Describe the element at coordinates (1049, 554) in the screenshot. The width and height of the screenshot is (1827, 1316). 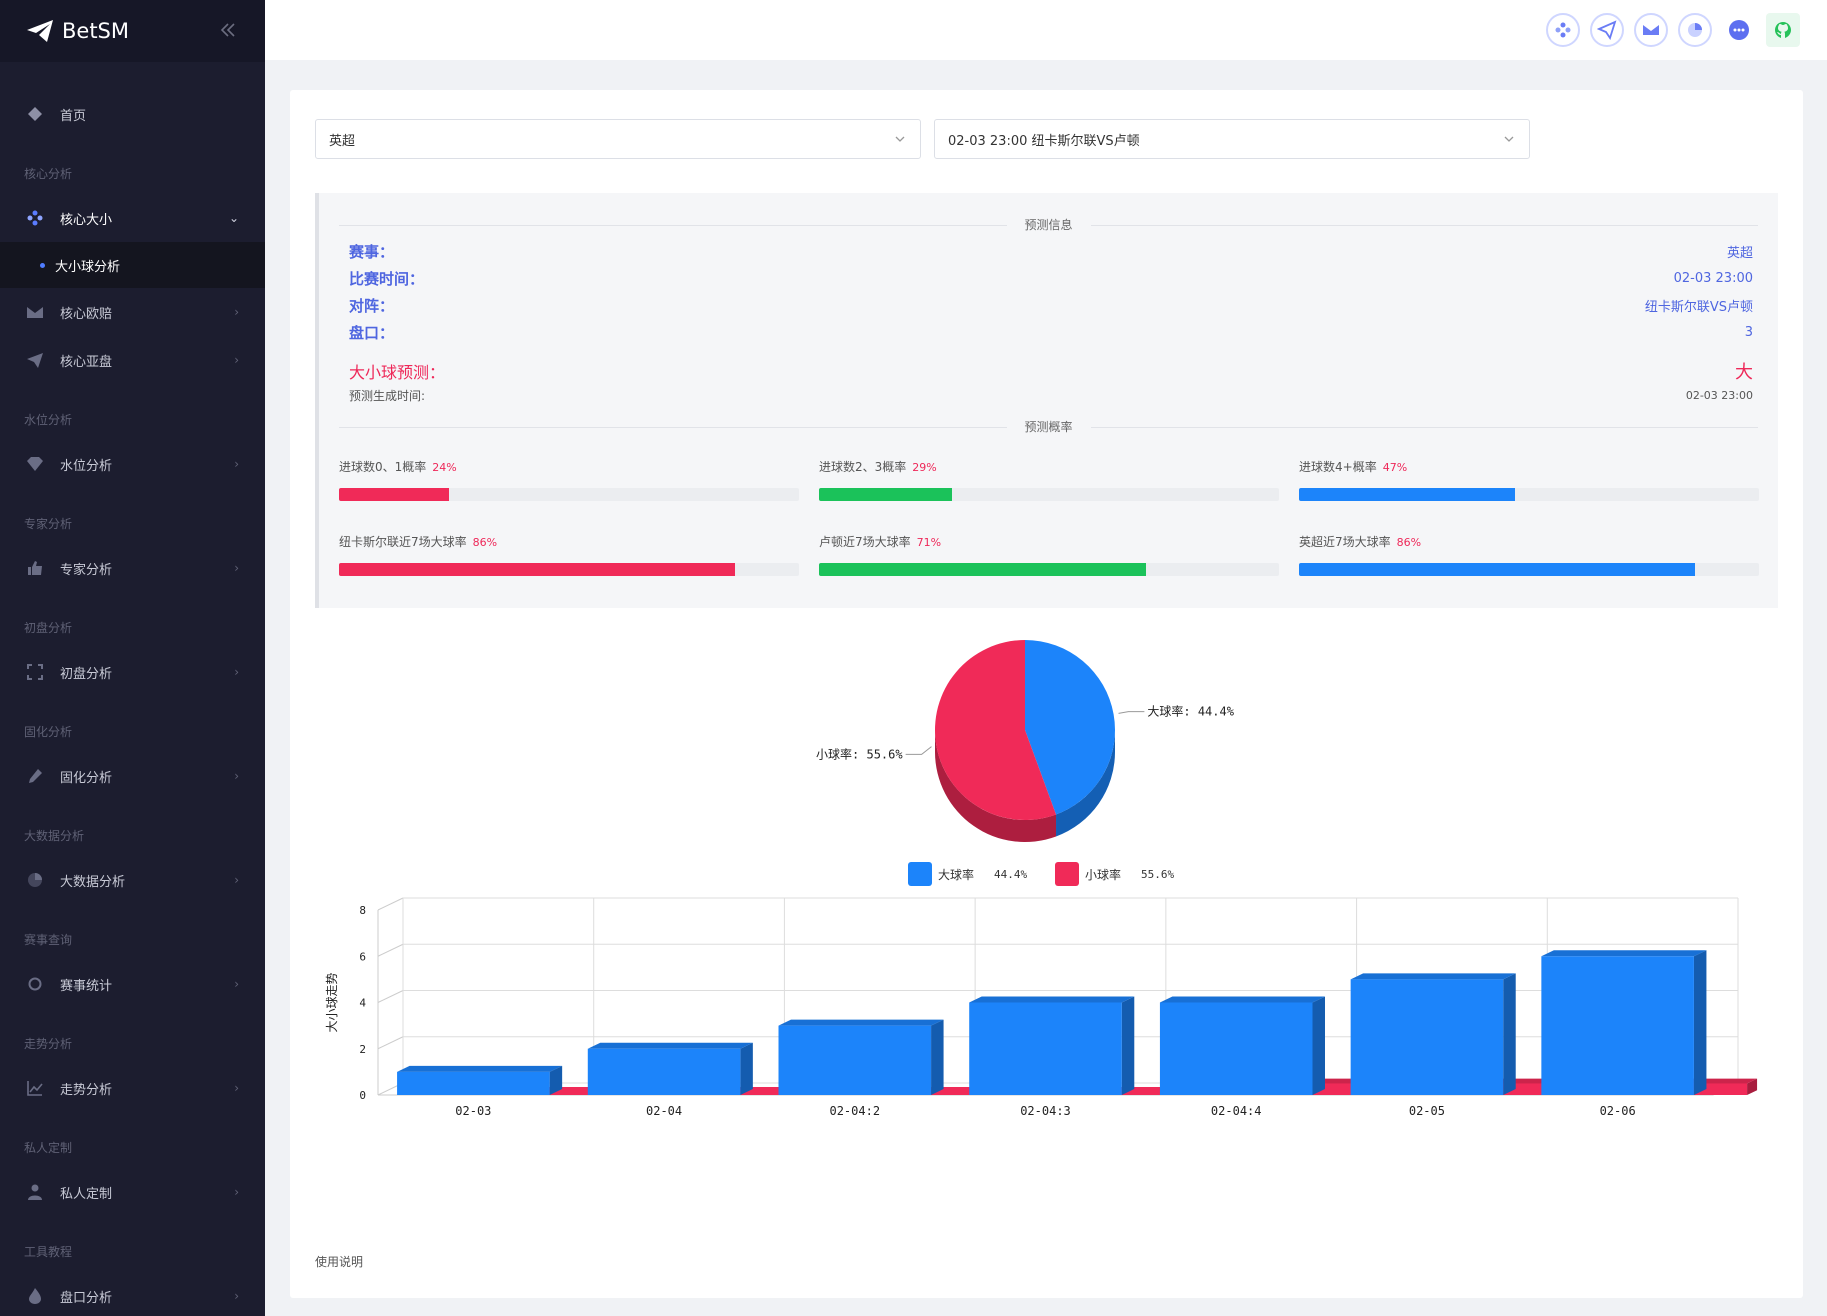
I see `probability-item: 卢顿近7场大球率 71%` at that location.